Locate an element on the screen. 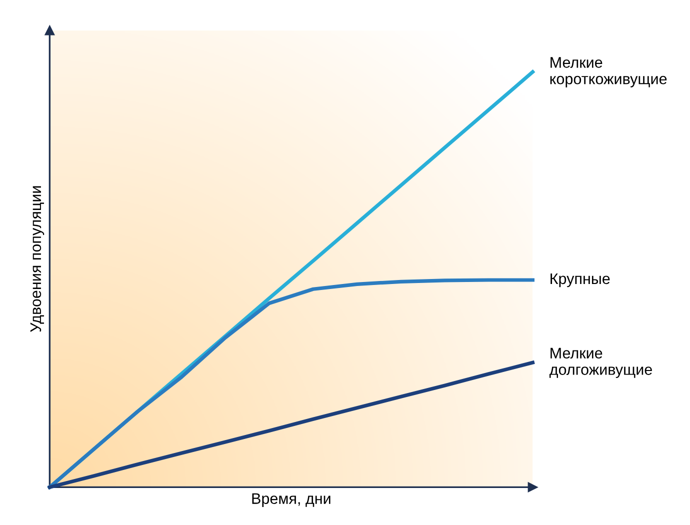  x-axis-title: Время, дни is located at coordinates (291, 500).